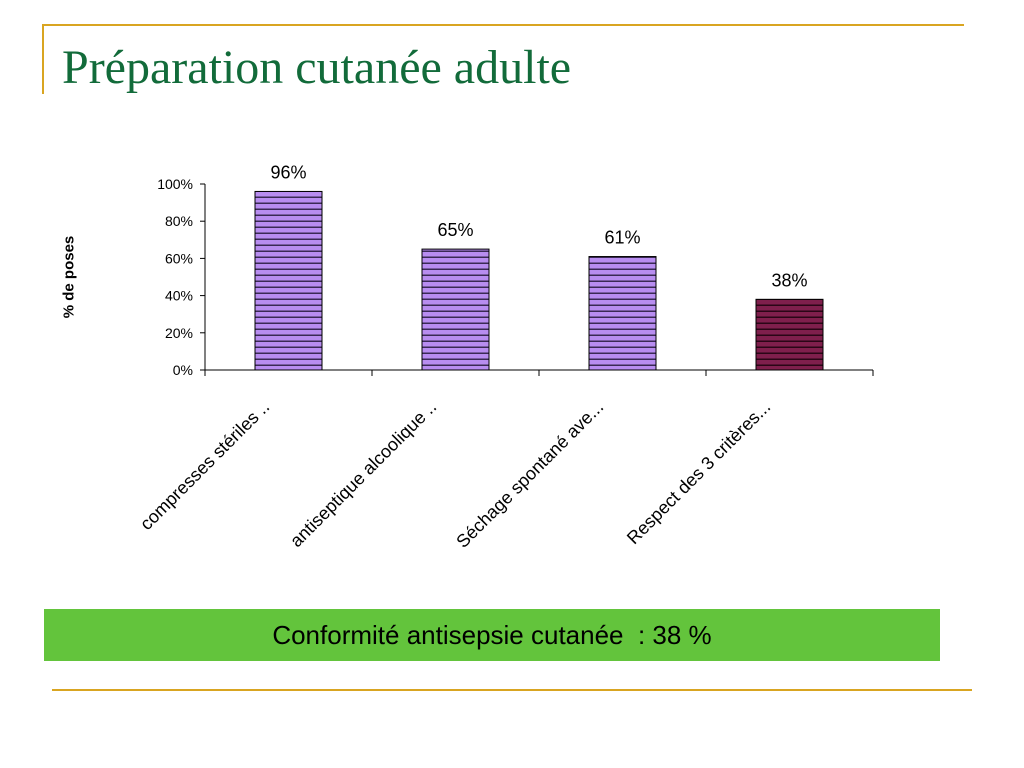 The image size is (1024, 768). I want to click on data-label-3: 61%, so click(622, 238).